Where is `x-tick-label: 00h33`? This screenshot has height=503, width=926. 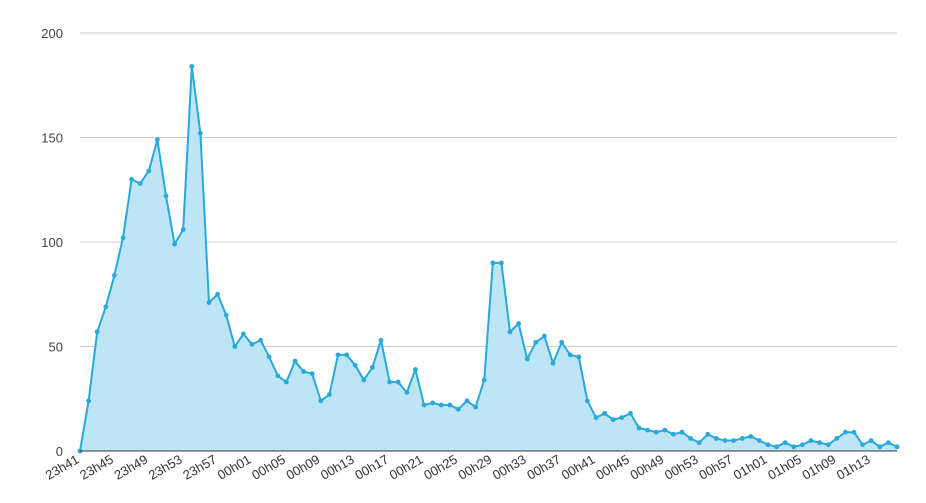 x-tick-label: 00h33 is located at coordinates (509, 467).